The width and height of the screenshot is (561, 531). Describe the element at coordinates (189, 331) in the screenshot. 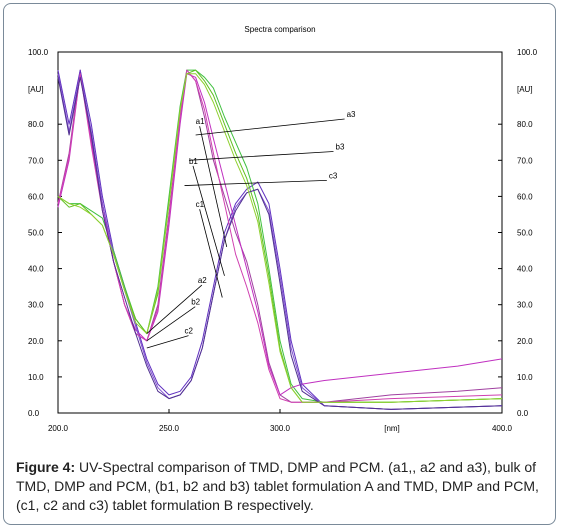

I see `annotation-c2: c2` at that location.